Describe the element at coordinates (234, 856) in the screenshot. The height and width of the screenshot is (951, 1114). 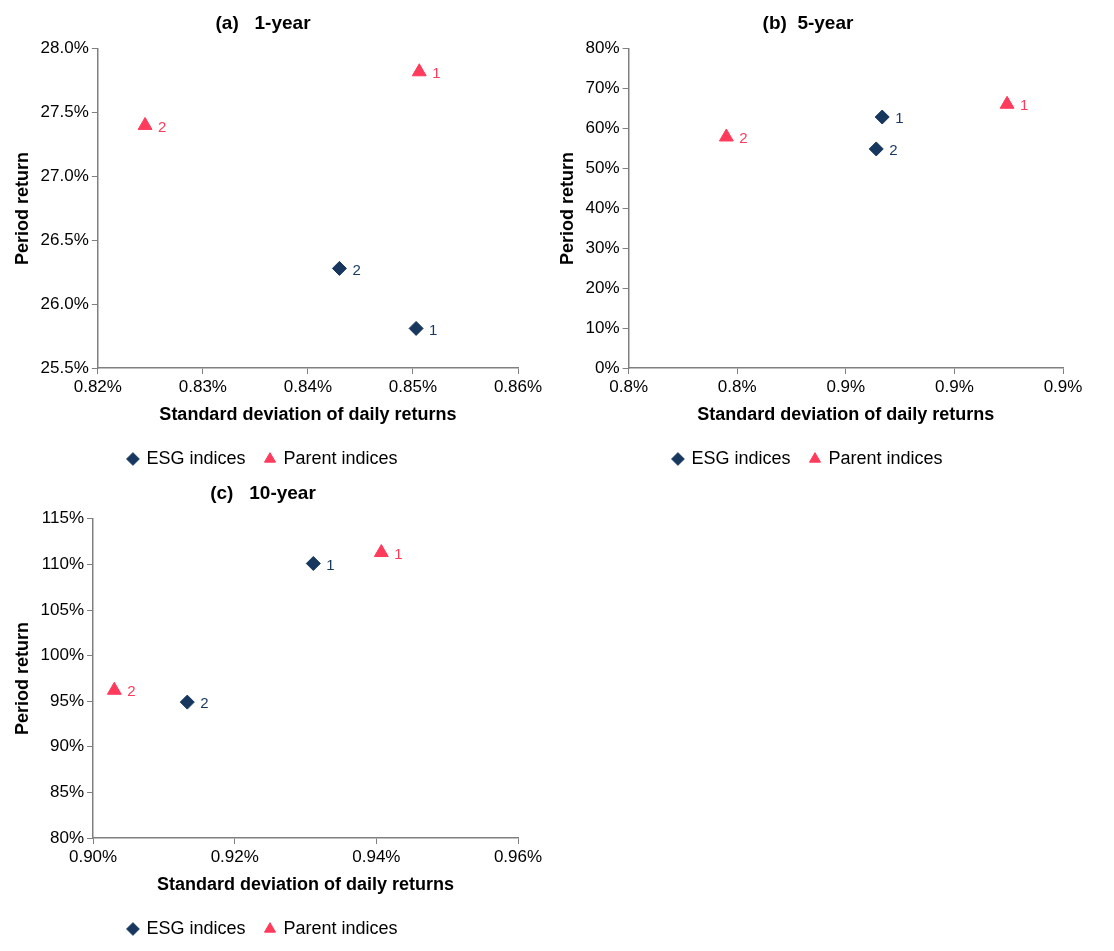
I see `x-tick-label: 0.92%` at that location.